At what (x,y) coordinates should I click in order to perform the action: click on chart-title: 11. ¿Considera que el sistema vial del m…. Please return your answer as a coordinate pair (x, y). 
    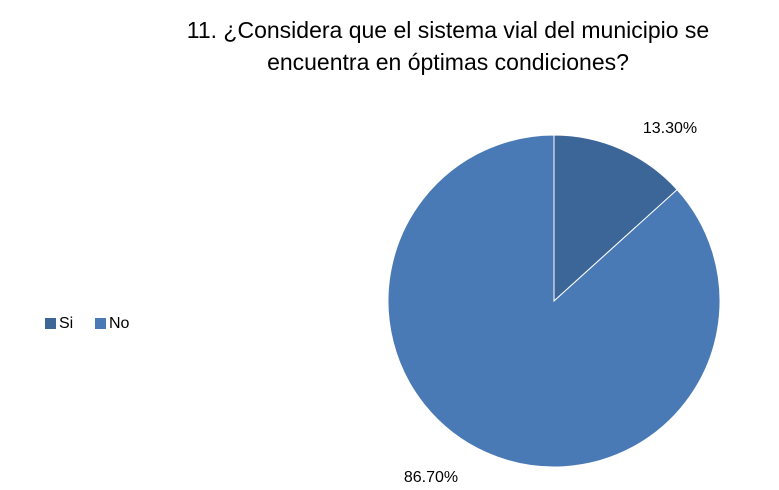
    Looking at the image, I should click on (448, 30).